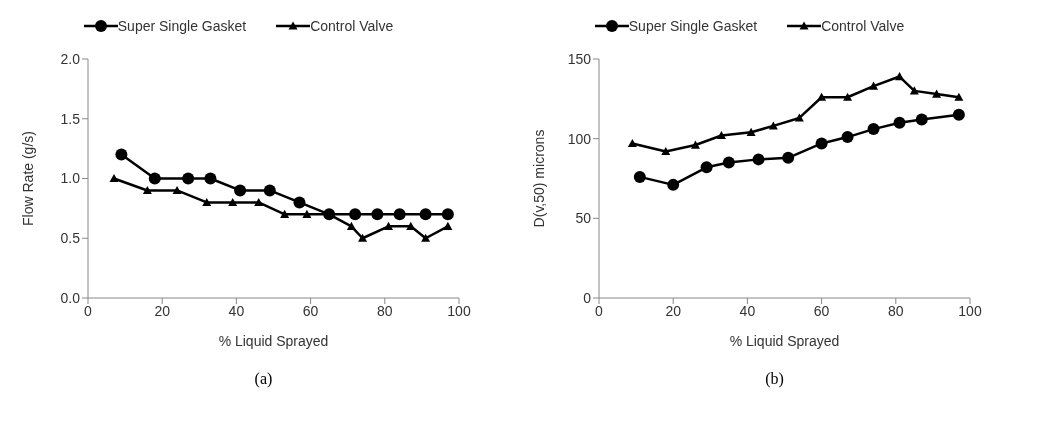 This screenshot has width=1039, height=421. I want to click on y-tick-label: 50, so click(583, 218).